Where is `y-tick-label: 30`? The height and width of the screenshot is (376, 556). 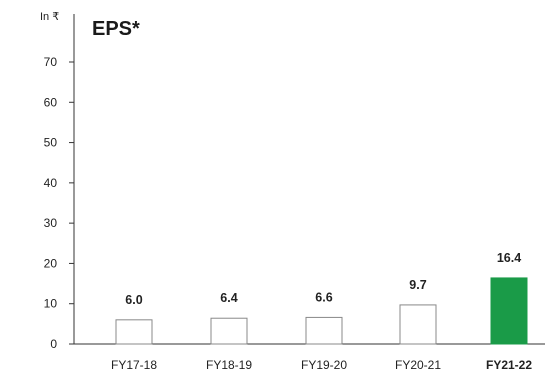 y-tick-label: 30 is located at coordinates (51, 223).